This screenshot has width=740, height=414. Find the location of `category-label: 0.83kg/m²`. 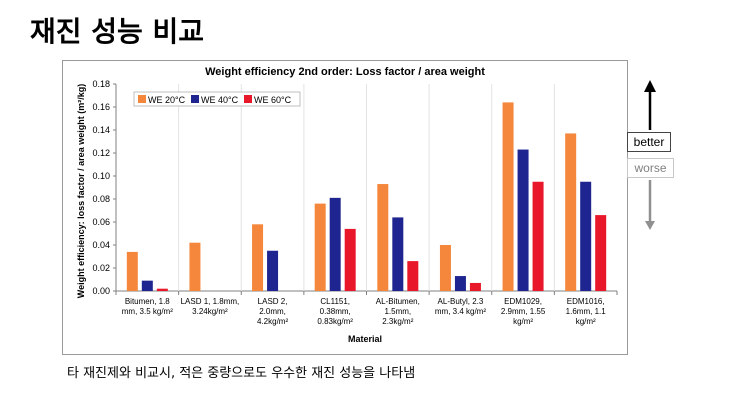

category-label: 0.83kg/m² is located at coordinates (335, 321).